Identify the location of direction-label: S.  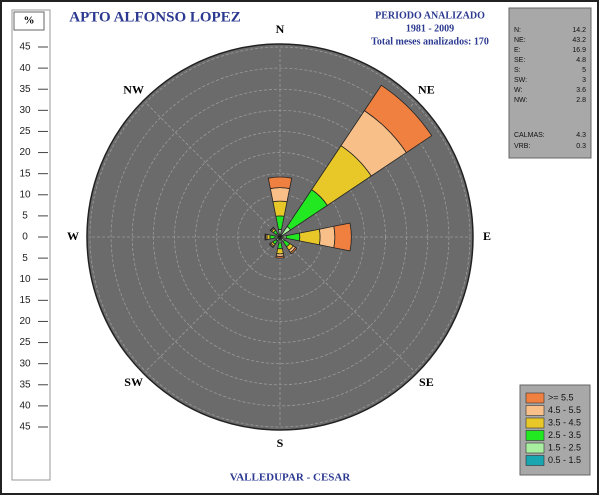
(280, 443).